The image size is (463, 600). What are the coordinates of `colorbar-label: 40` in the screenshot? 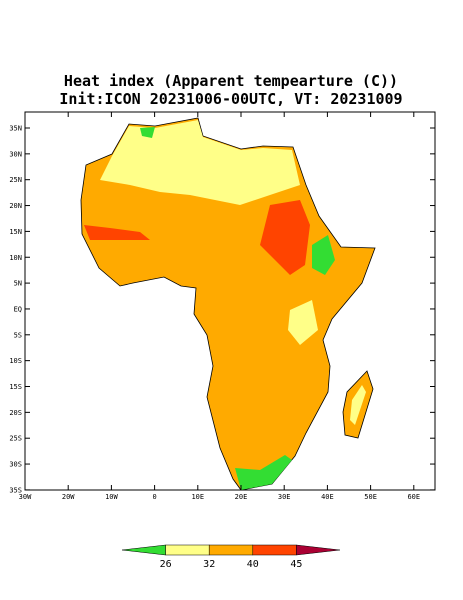 It's located at (253, 564).